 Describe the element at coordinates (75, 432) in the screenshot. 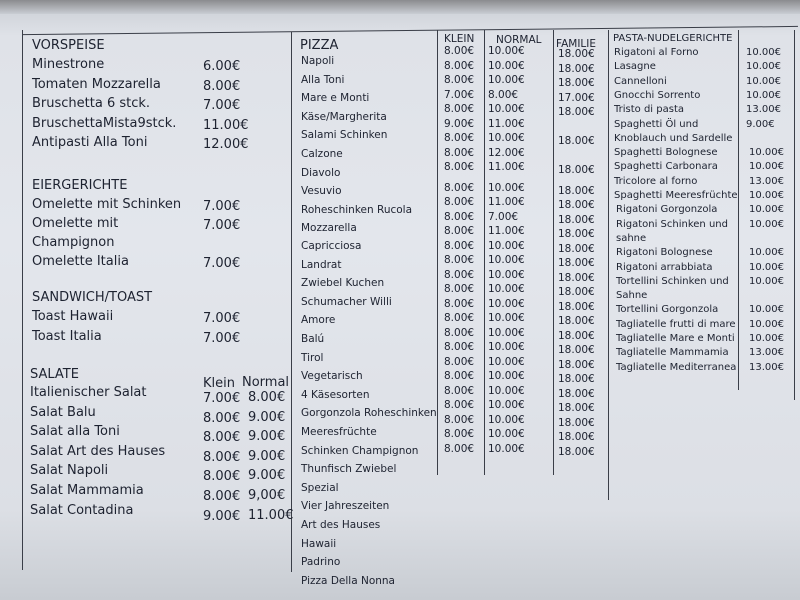

I see `menu-item-name: Salat alla Toni` at that location.